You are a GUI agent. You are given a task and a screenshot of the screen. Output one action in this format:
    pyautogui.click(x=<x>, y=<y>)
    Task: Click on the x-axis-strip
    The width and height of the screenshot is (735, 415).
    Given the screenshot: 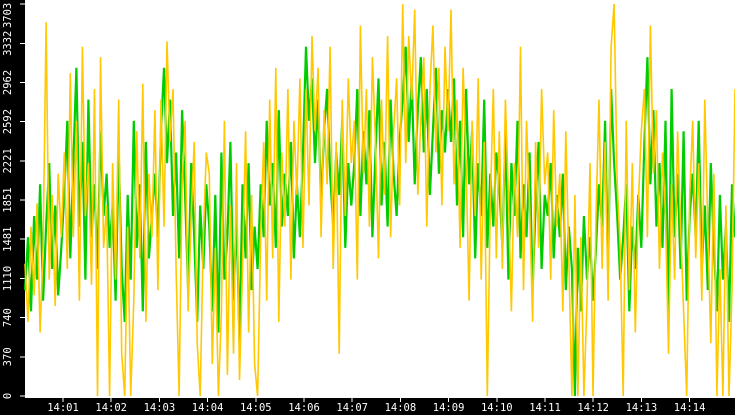 What is the action you would take?
    pyautogui.click(x=367, y=406)
    